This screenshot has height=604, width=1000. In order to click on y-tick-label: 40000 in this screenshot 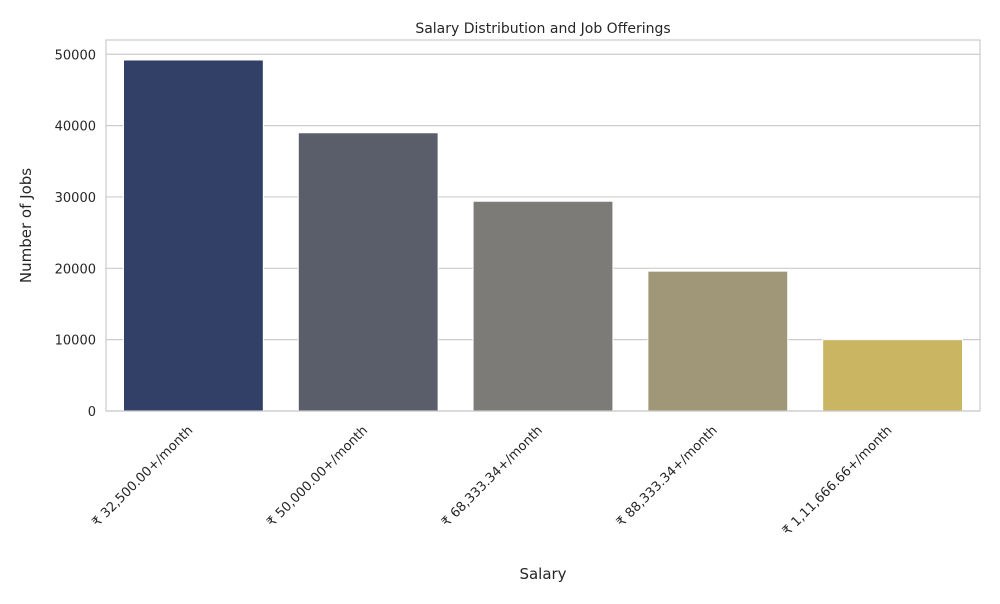, I will do `click(75, 127)`.